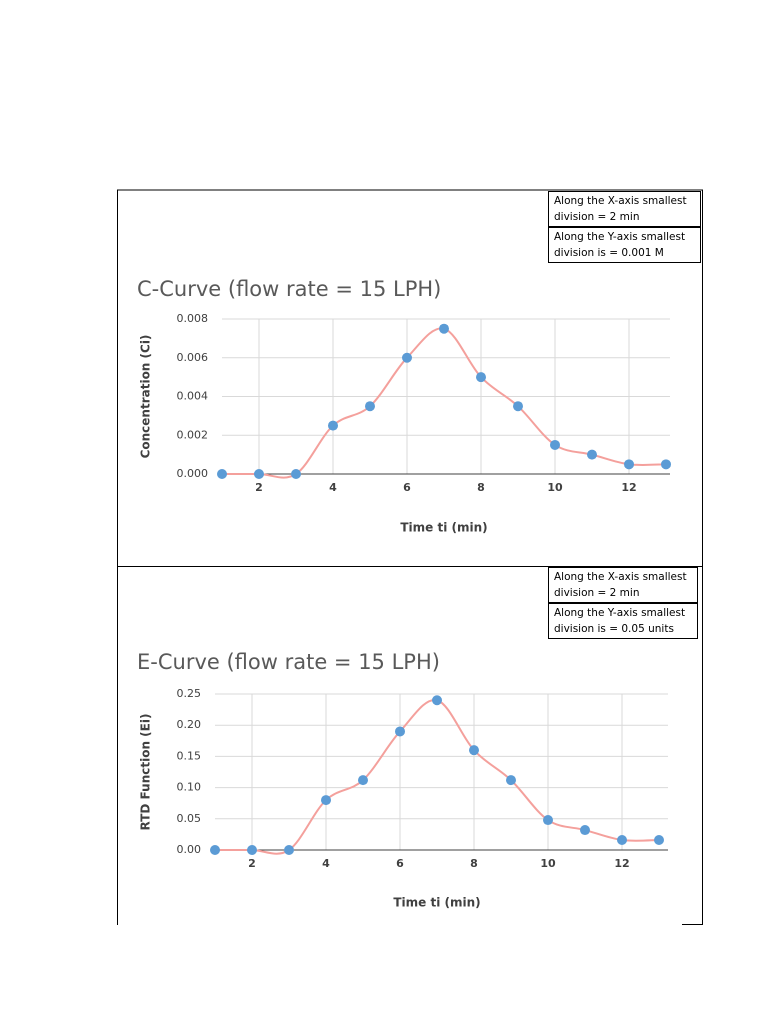  I want to click on y-tick-label: 0.002, so click(193, 434).